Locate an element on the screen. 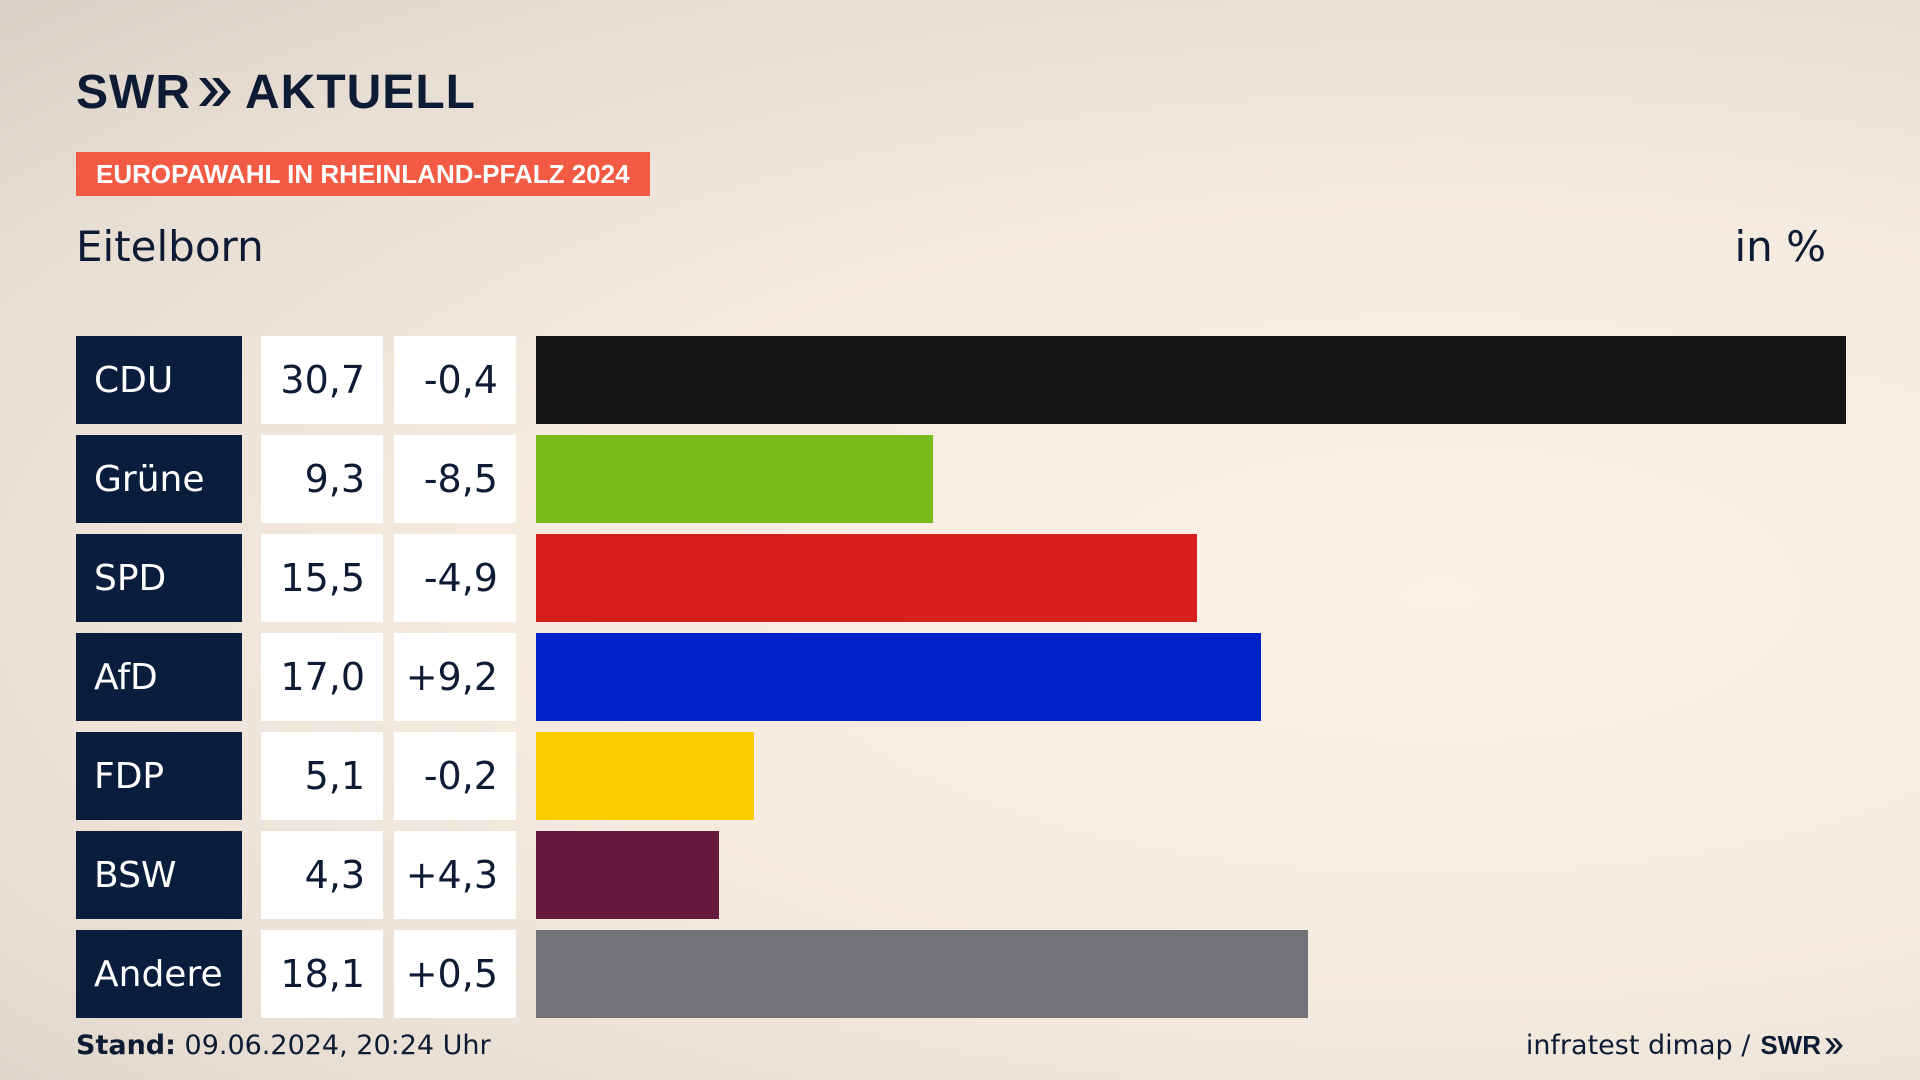 The image size is (1920, 1080). vote-share-value: 9,3 is located at coordinates (322, 479).